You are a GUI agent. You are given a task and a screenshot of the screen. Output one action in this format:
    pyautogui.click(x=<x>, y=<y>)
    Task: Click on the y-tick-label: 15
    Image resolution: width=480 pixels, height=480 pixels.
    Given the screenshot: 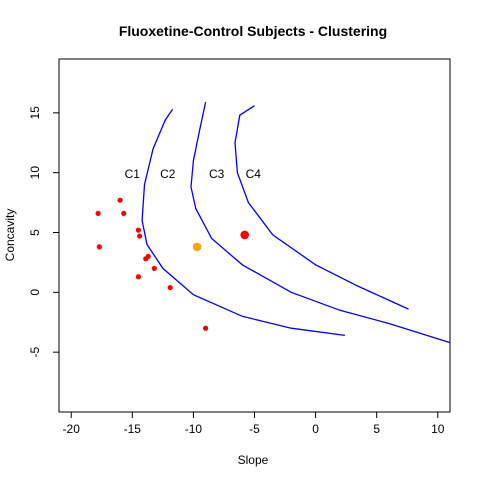 What is the action you would take?
    pyautogui.click(x=35, y=113)
    